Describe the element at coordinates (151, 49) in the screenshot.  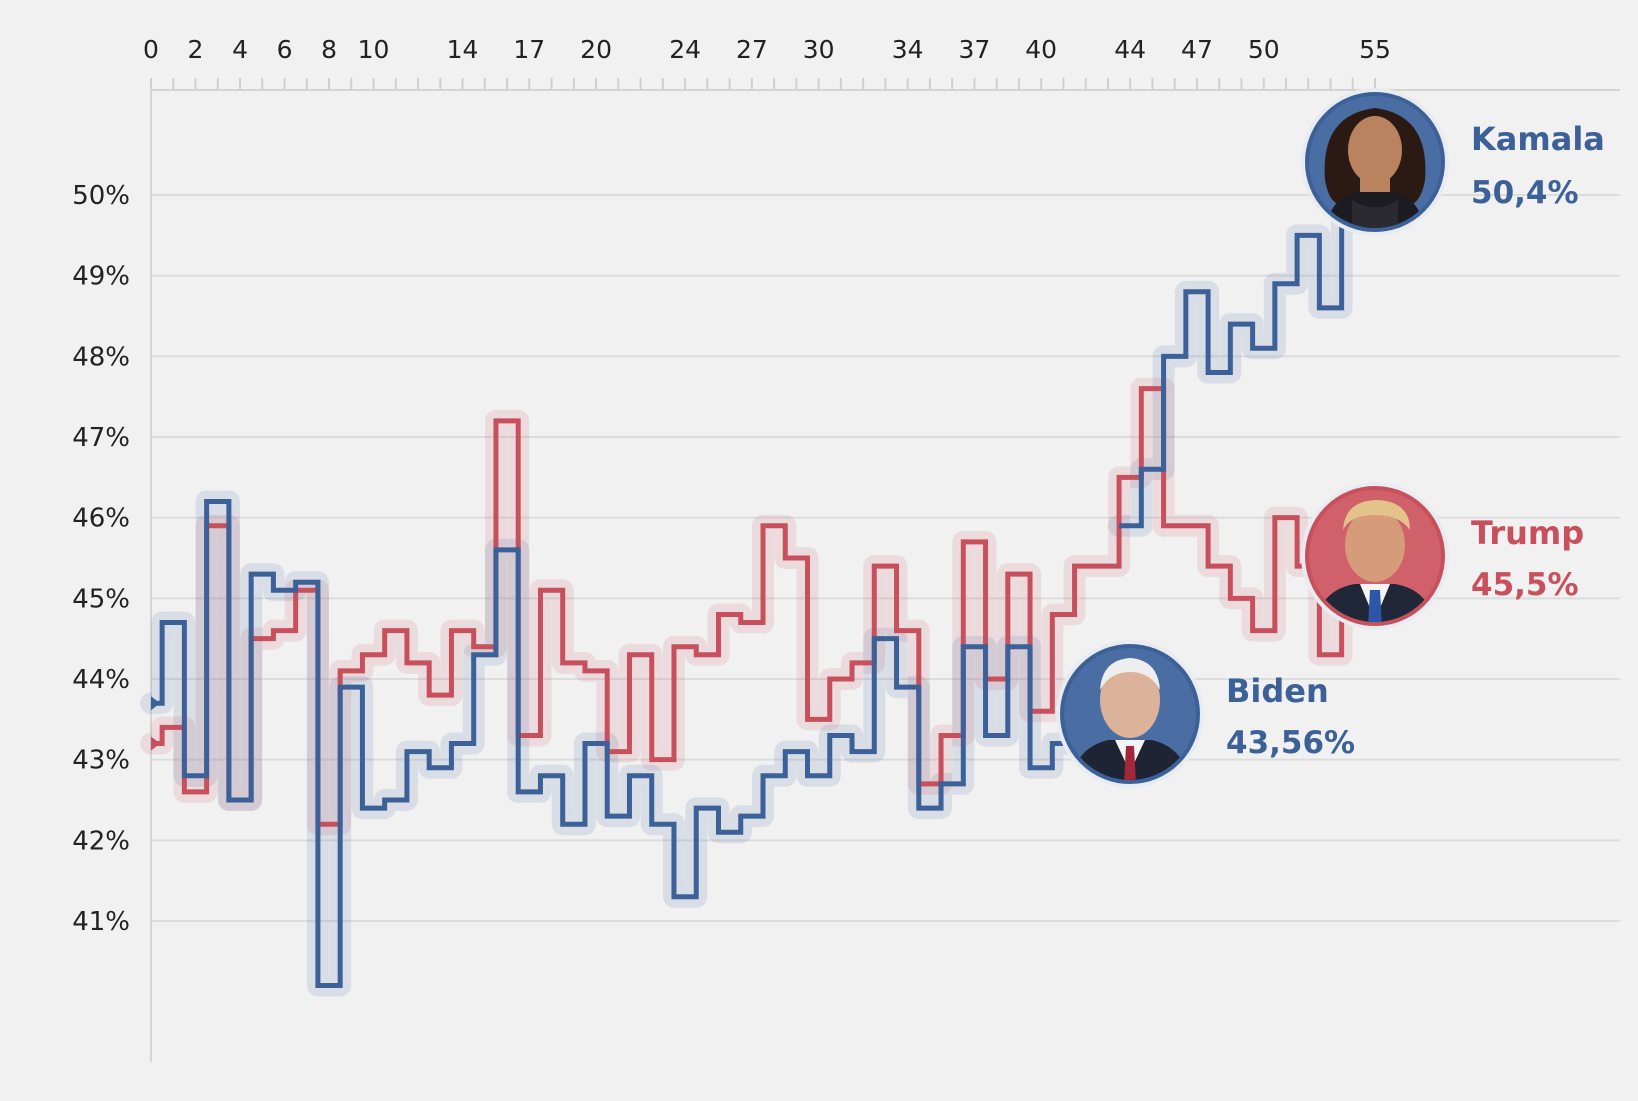
I see `x-tick-label: 0` at that location.